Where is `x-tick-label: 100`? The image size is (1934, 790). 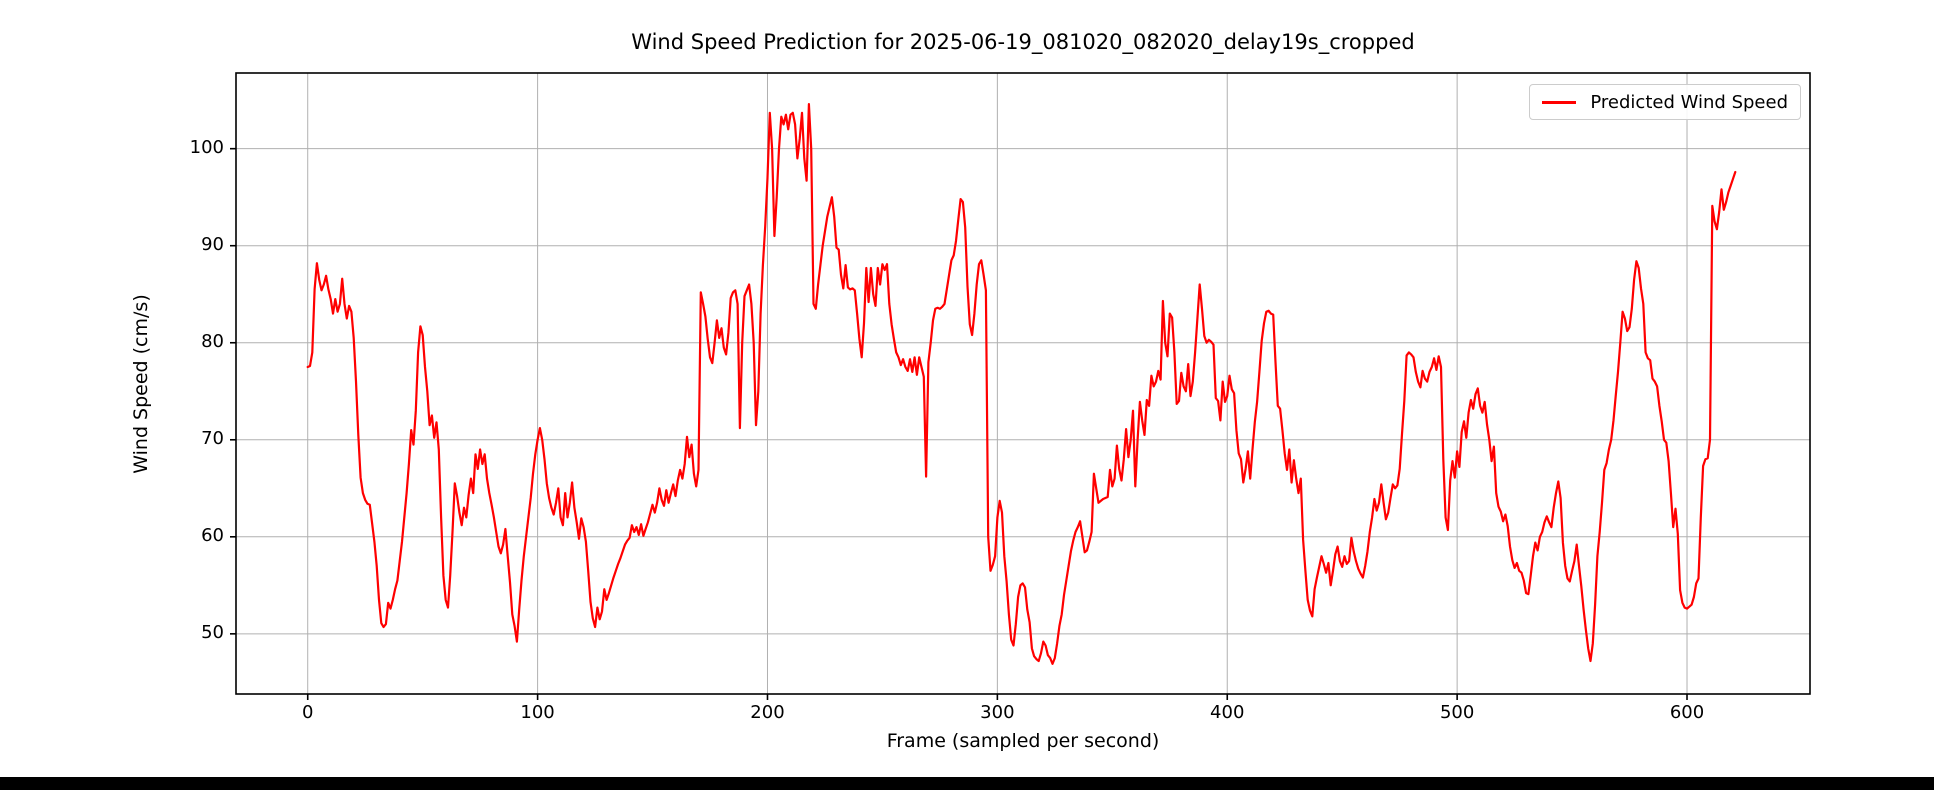 x-tick-label: 100 is located at coordinates (537, 712).